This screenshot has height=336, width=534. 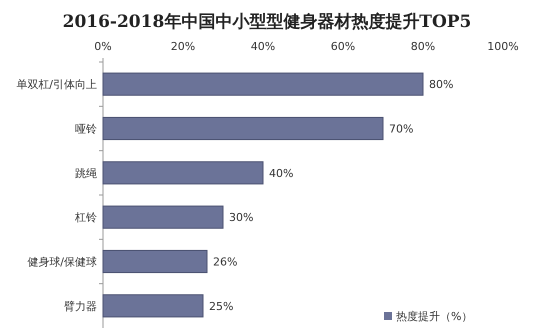 What do you see at coordinates (56, 85) in the screenshot?
I see `y-tick-label: 单双杠/引体向上` at bounding box center [56, 85].